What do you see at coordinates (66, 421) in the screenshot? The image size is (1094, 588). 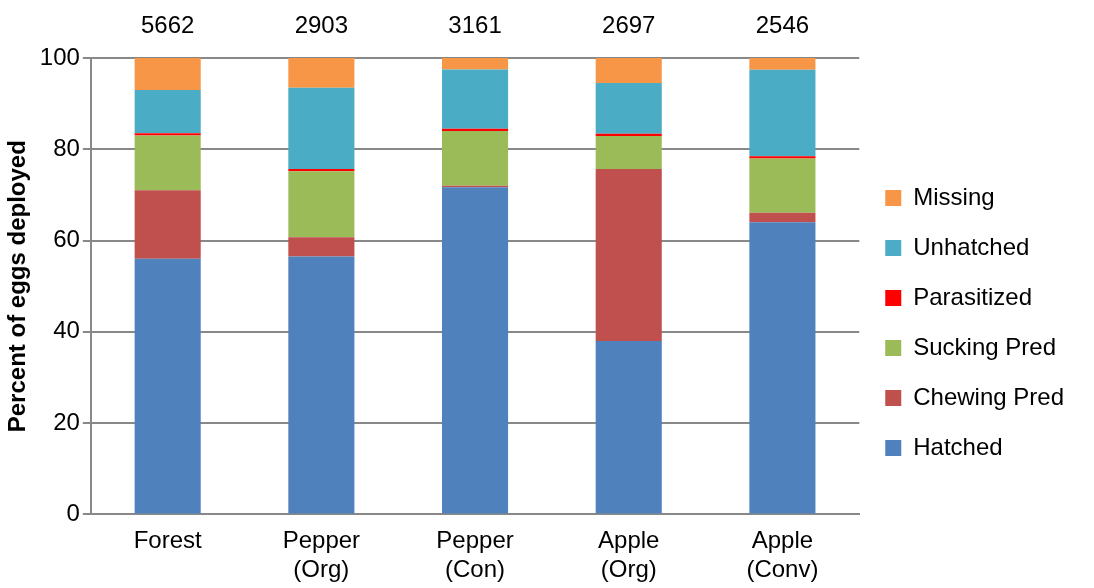 I see `y-tick-label: 20` at bounding box center [66, 421].